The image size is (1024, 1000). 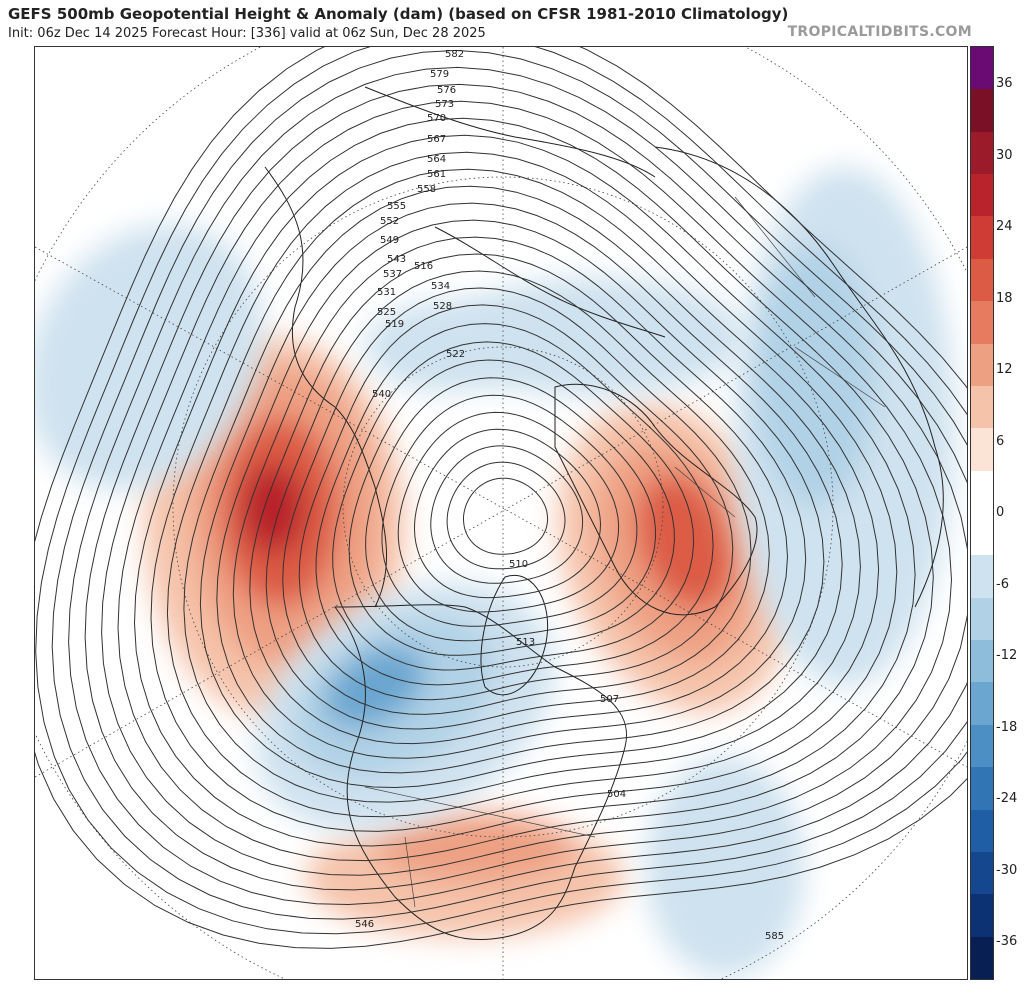 I want to click on negative-anomaly-russia, so click(x=595, y=337).